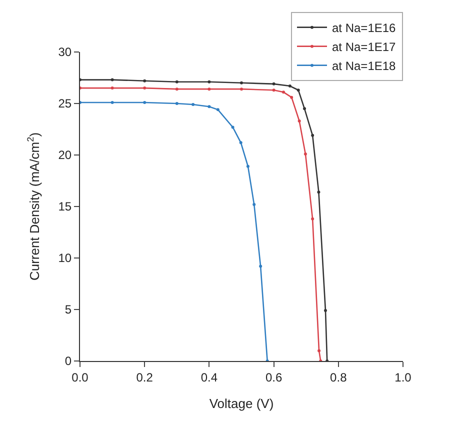 This screenshot has width=463, height=421. I want to click on x-tick-label: 0.6, so click(273, 377).